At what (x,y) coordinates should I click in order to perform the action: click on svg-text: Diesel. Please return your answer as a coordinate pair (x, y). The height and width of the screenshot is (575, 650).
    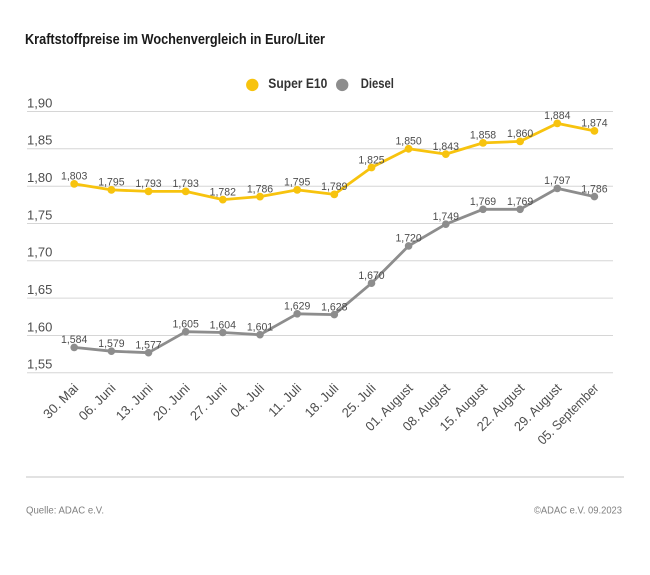
    Looking at the image, I should click on (377, 83).